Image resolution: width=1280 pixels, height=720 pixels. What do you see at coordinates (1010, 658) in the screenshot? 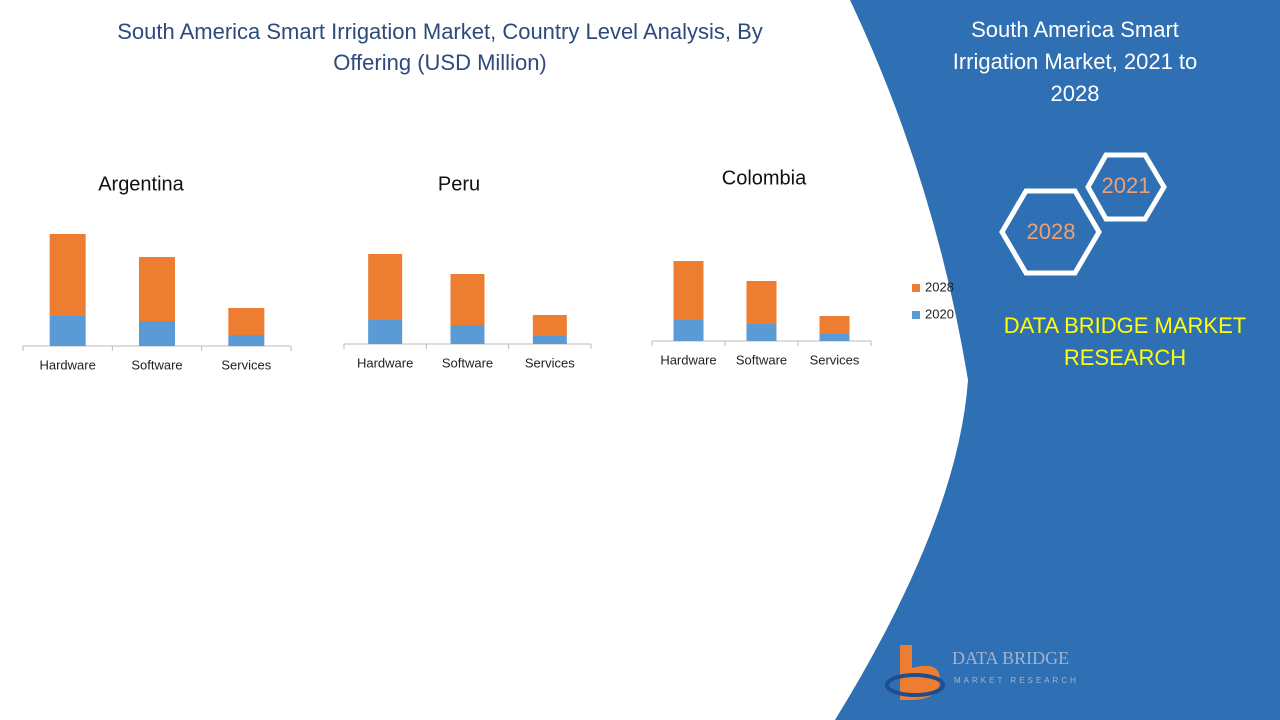
I see `logo-name: DATA BRIDGE` at bounding box center [1010, 658].